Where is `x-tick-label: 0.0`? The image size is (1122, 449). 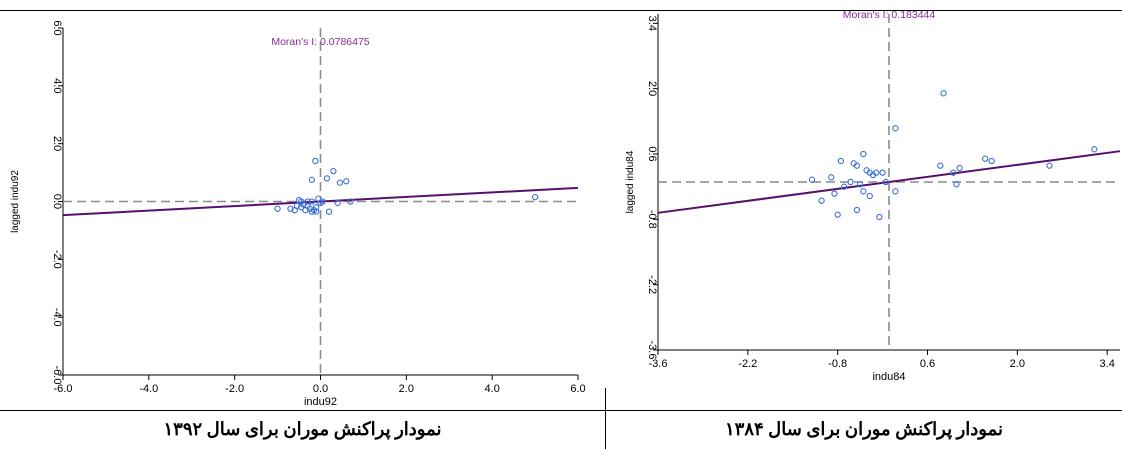 x-tick-label: 0.0 is located at coordinates (320, 389).